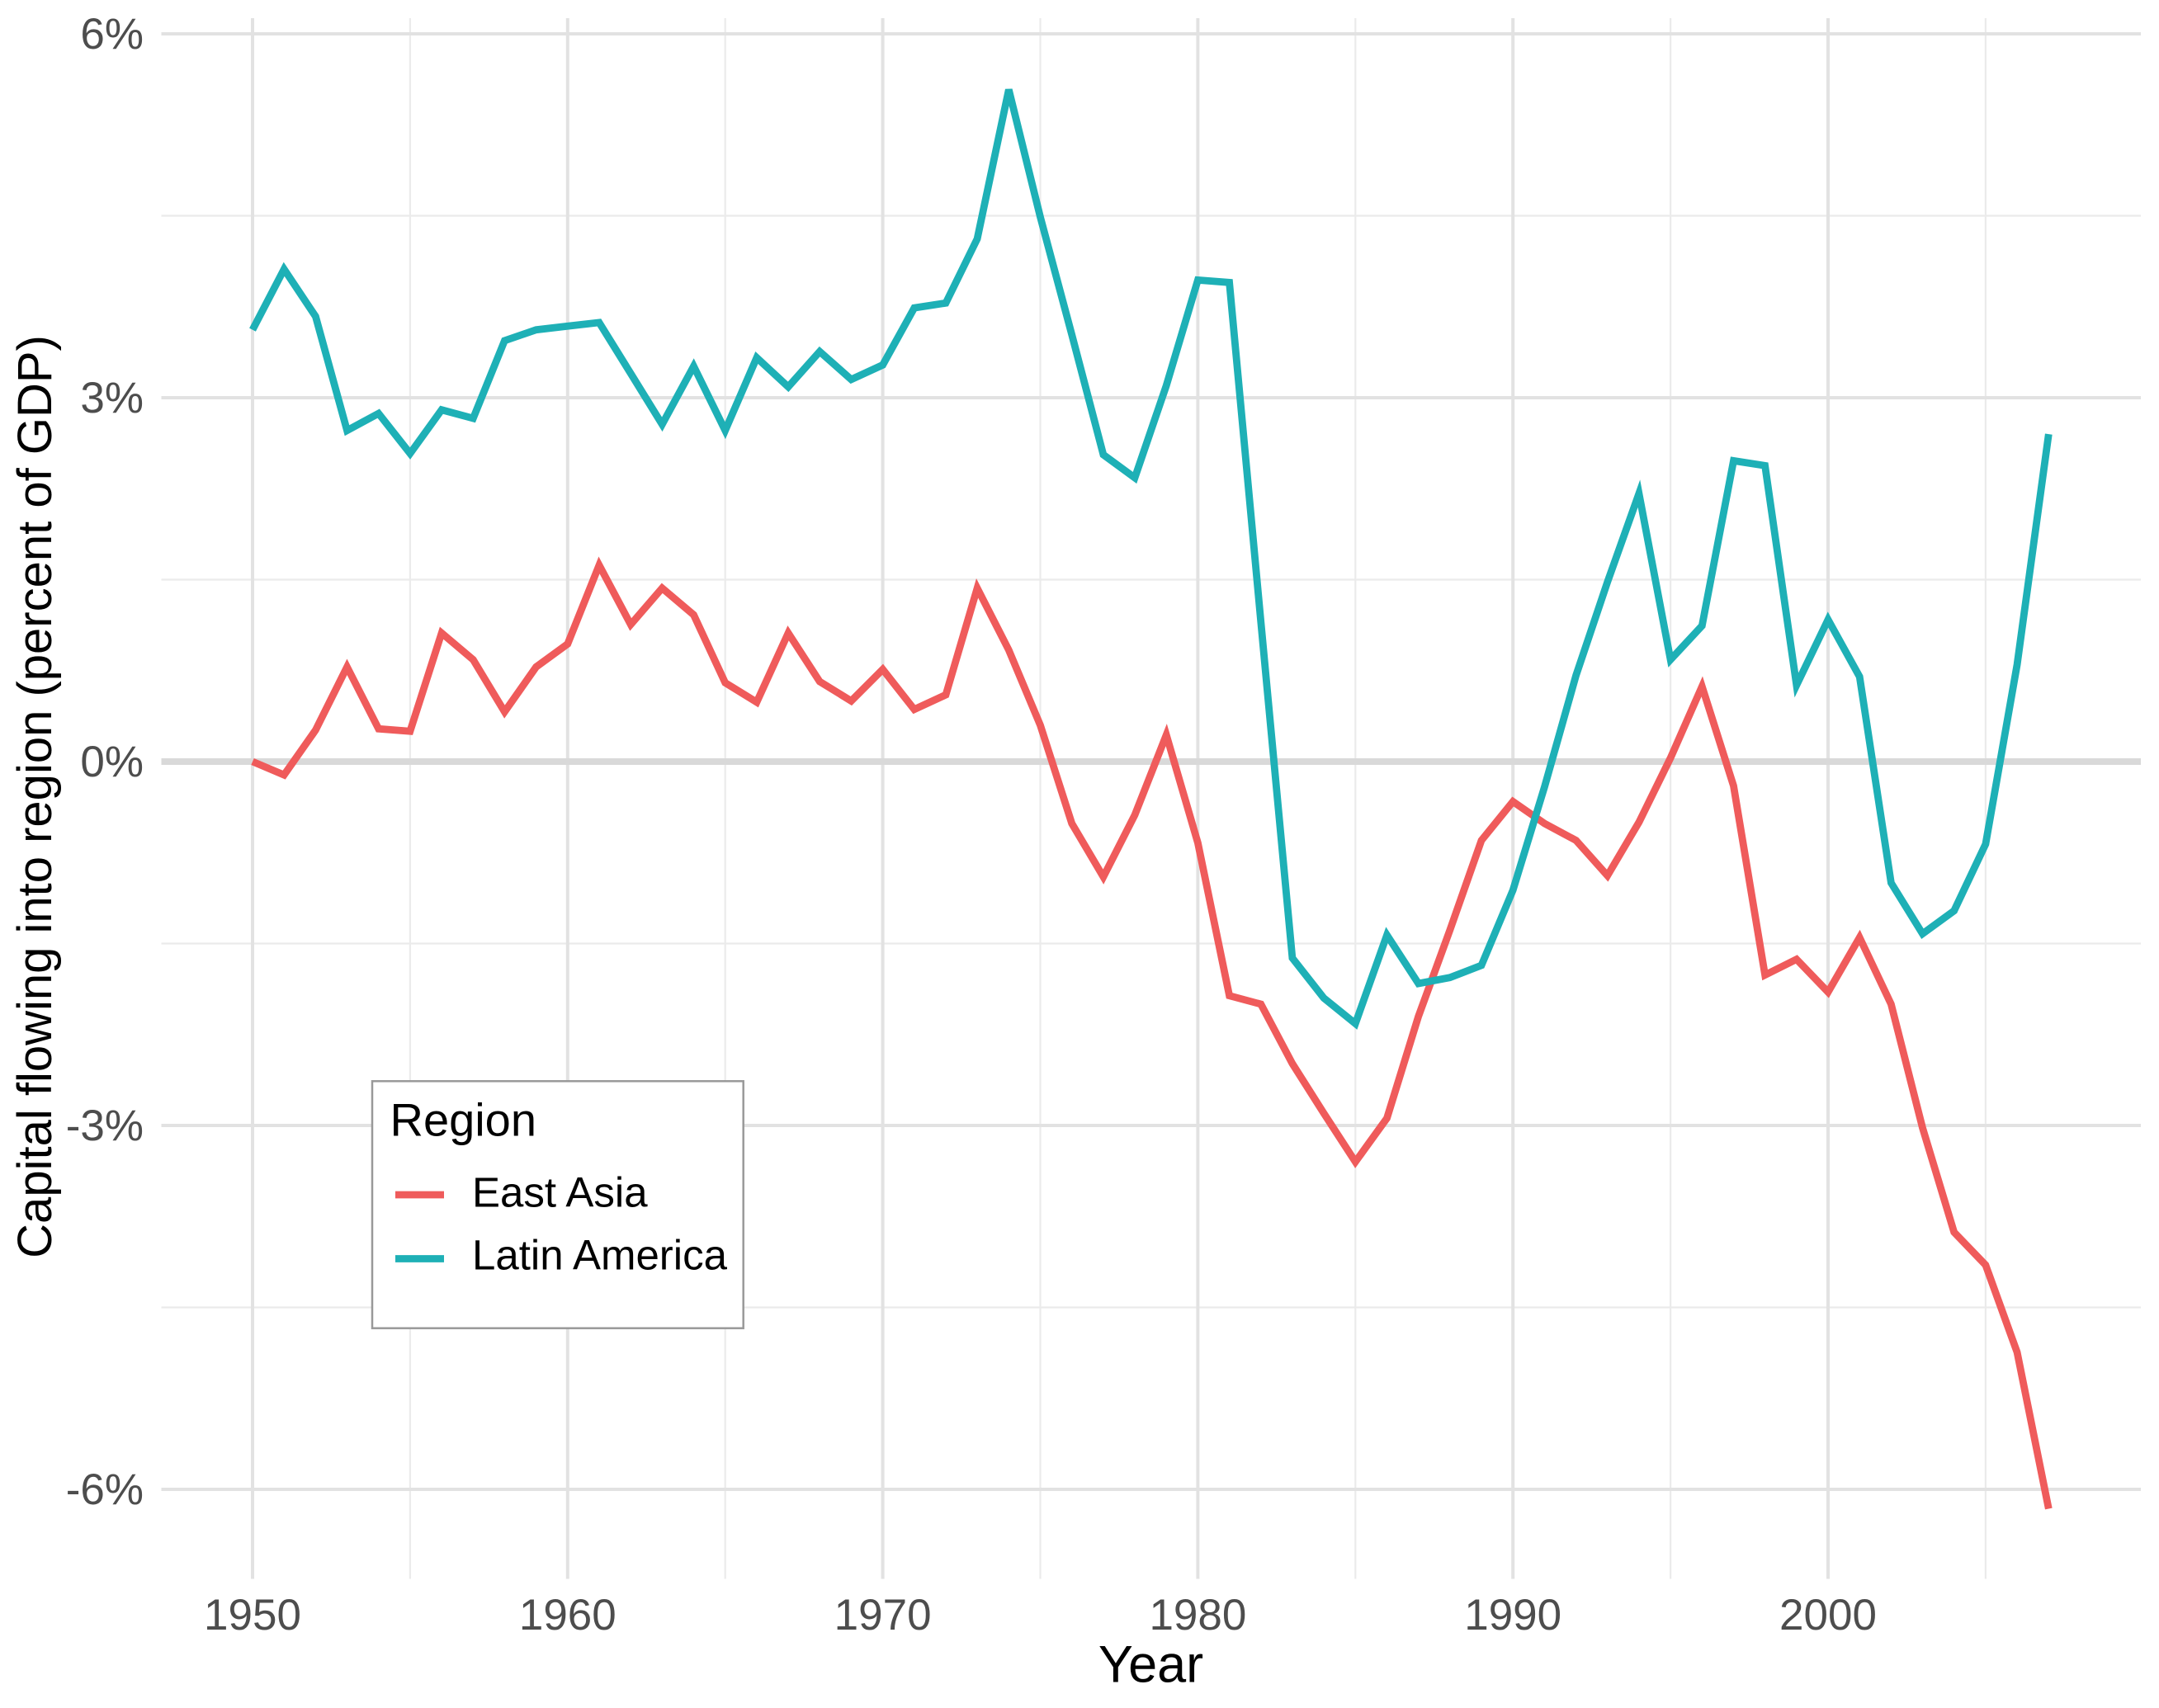  I want to click on svg-text: 3%, so click(112, 398).